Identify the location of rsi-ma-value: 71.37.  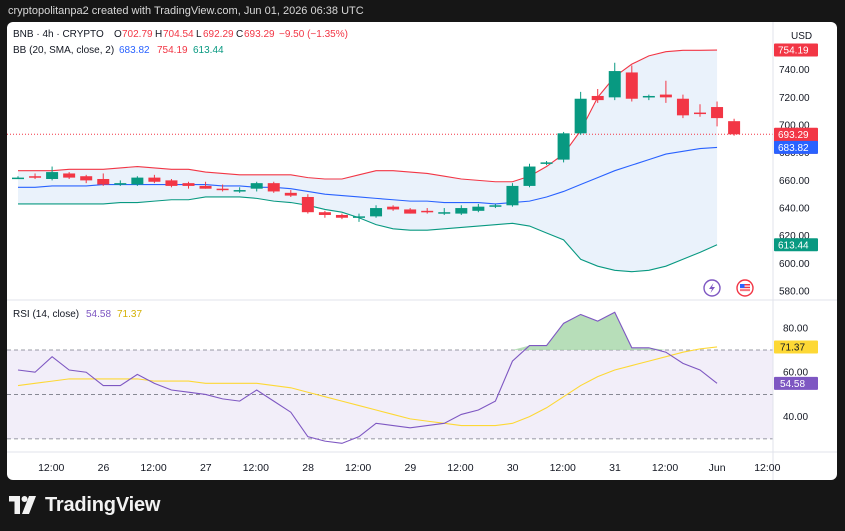
(129, 314).